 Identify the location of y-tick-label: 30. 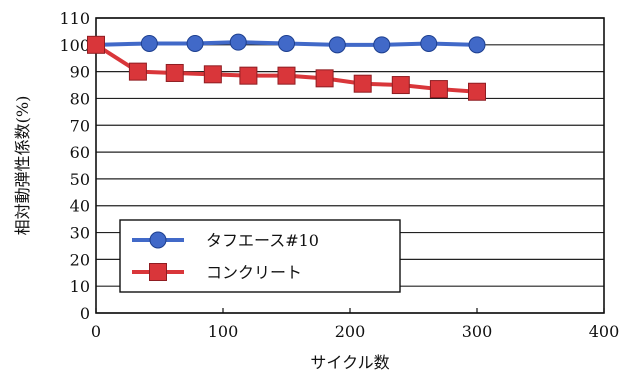
(80, 233).